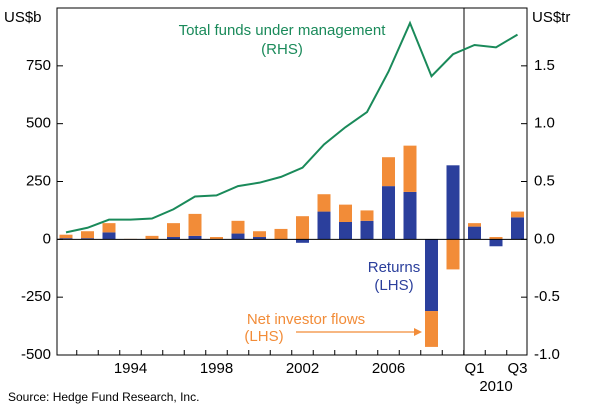 This screenshot has height=407, width=595. I want to click on y2-tick-label: 1.0, so click(544, 123).